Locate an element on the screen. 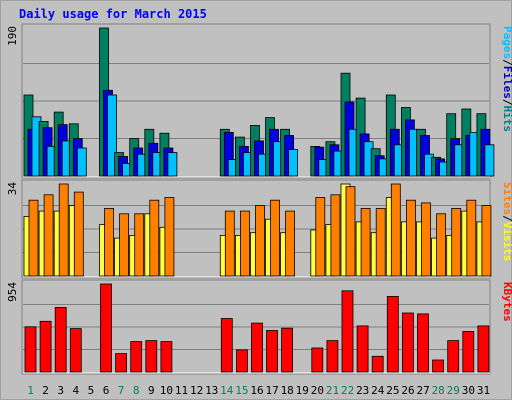 The image size is (512, 400). x-tick-label: 15 is located at coordinates (241, 390).